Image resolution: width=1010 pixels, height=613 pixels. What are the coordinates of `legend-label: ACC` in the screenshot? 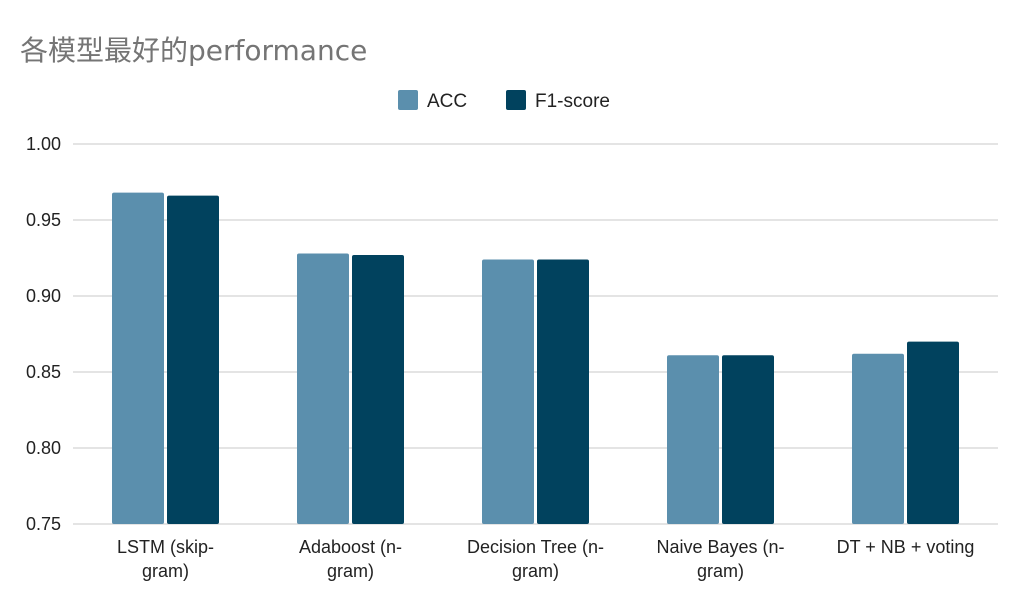 It's located at (447, 101).